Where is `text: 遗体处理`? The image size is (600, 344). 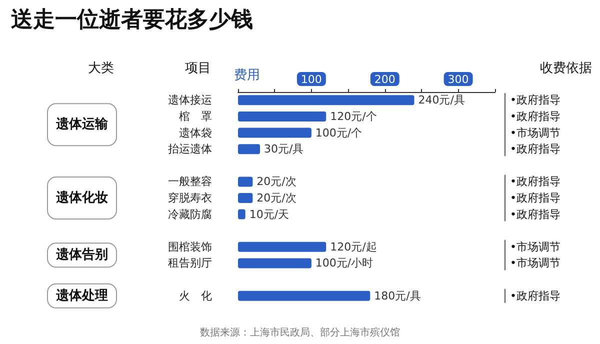 text: 遗体处理 is located at coordinates (81, 296).